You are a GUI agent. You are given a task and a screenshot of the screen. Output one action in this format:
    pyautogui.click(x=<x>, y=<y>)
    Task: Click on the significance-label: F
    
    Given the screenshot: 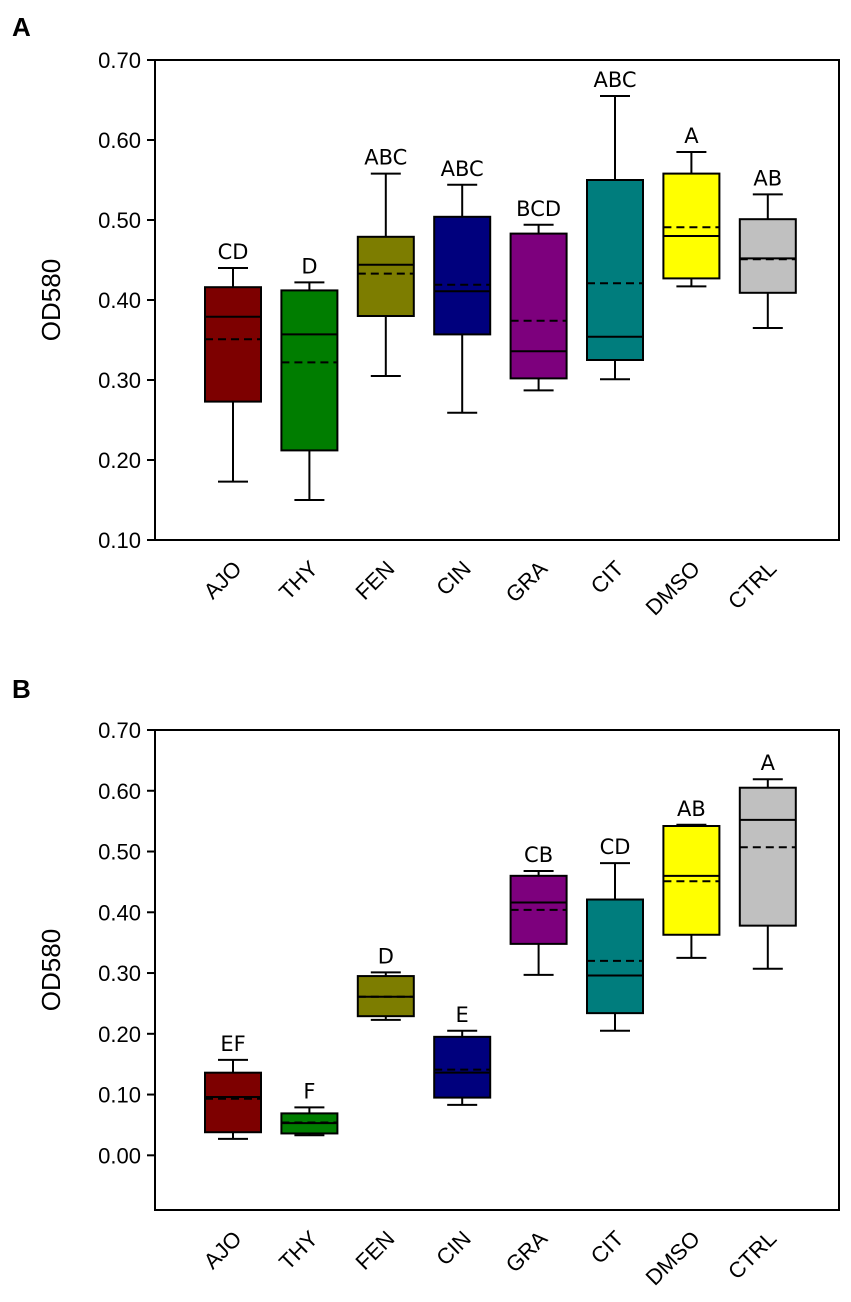 What is the action you would take?
    pyautogui.click(x=309, y=1091)
    